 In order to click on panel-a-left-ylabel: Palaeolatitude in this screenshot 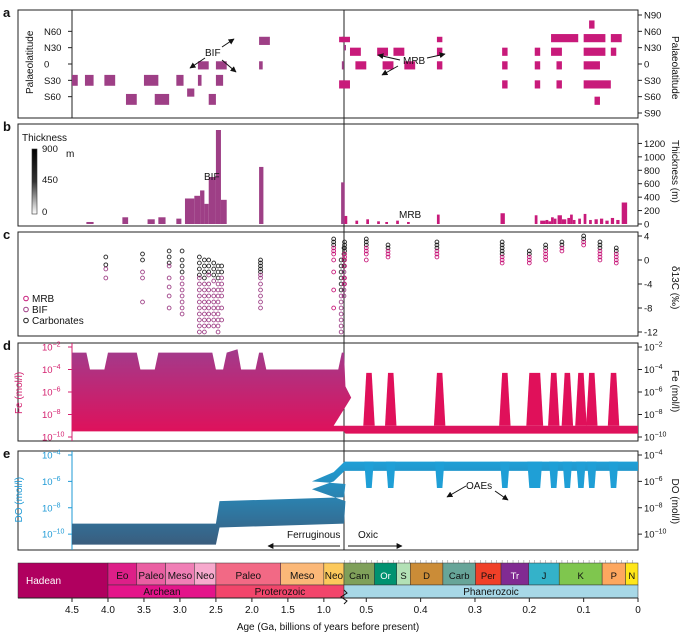, I will do `click(30, 62)`.